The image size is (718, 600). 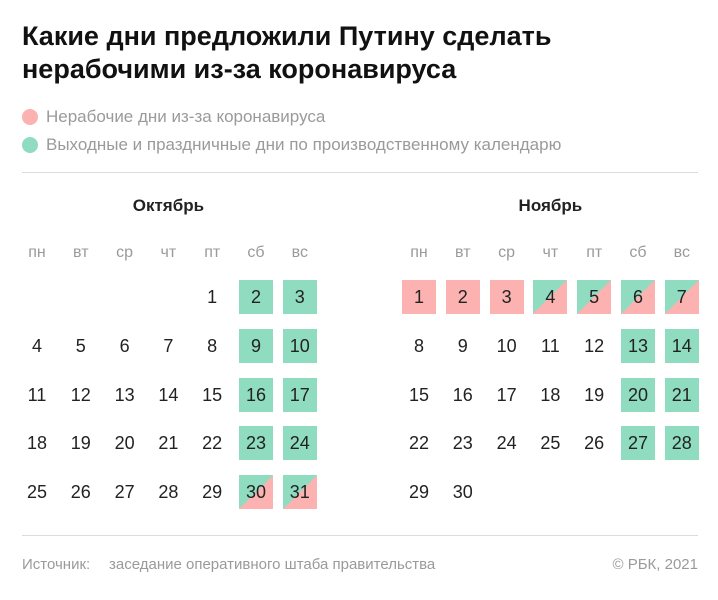 What do you see at coordinates (550, 205) in the screenshot?
I see `month-name: Ноябрь` at bounding box center [550, 205].